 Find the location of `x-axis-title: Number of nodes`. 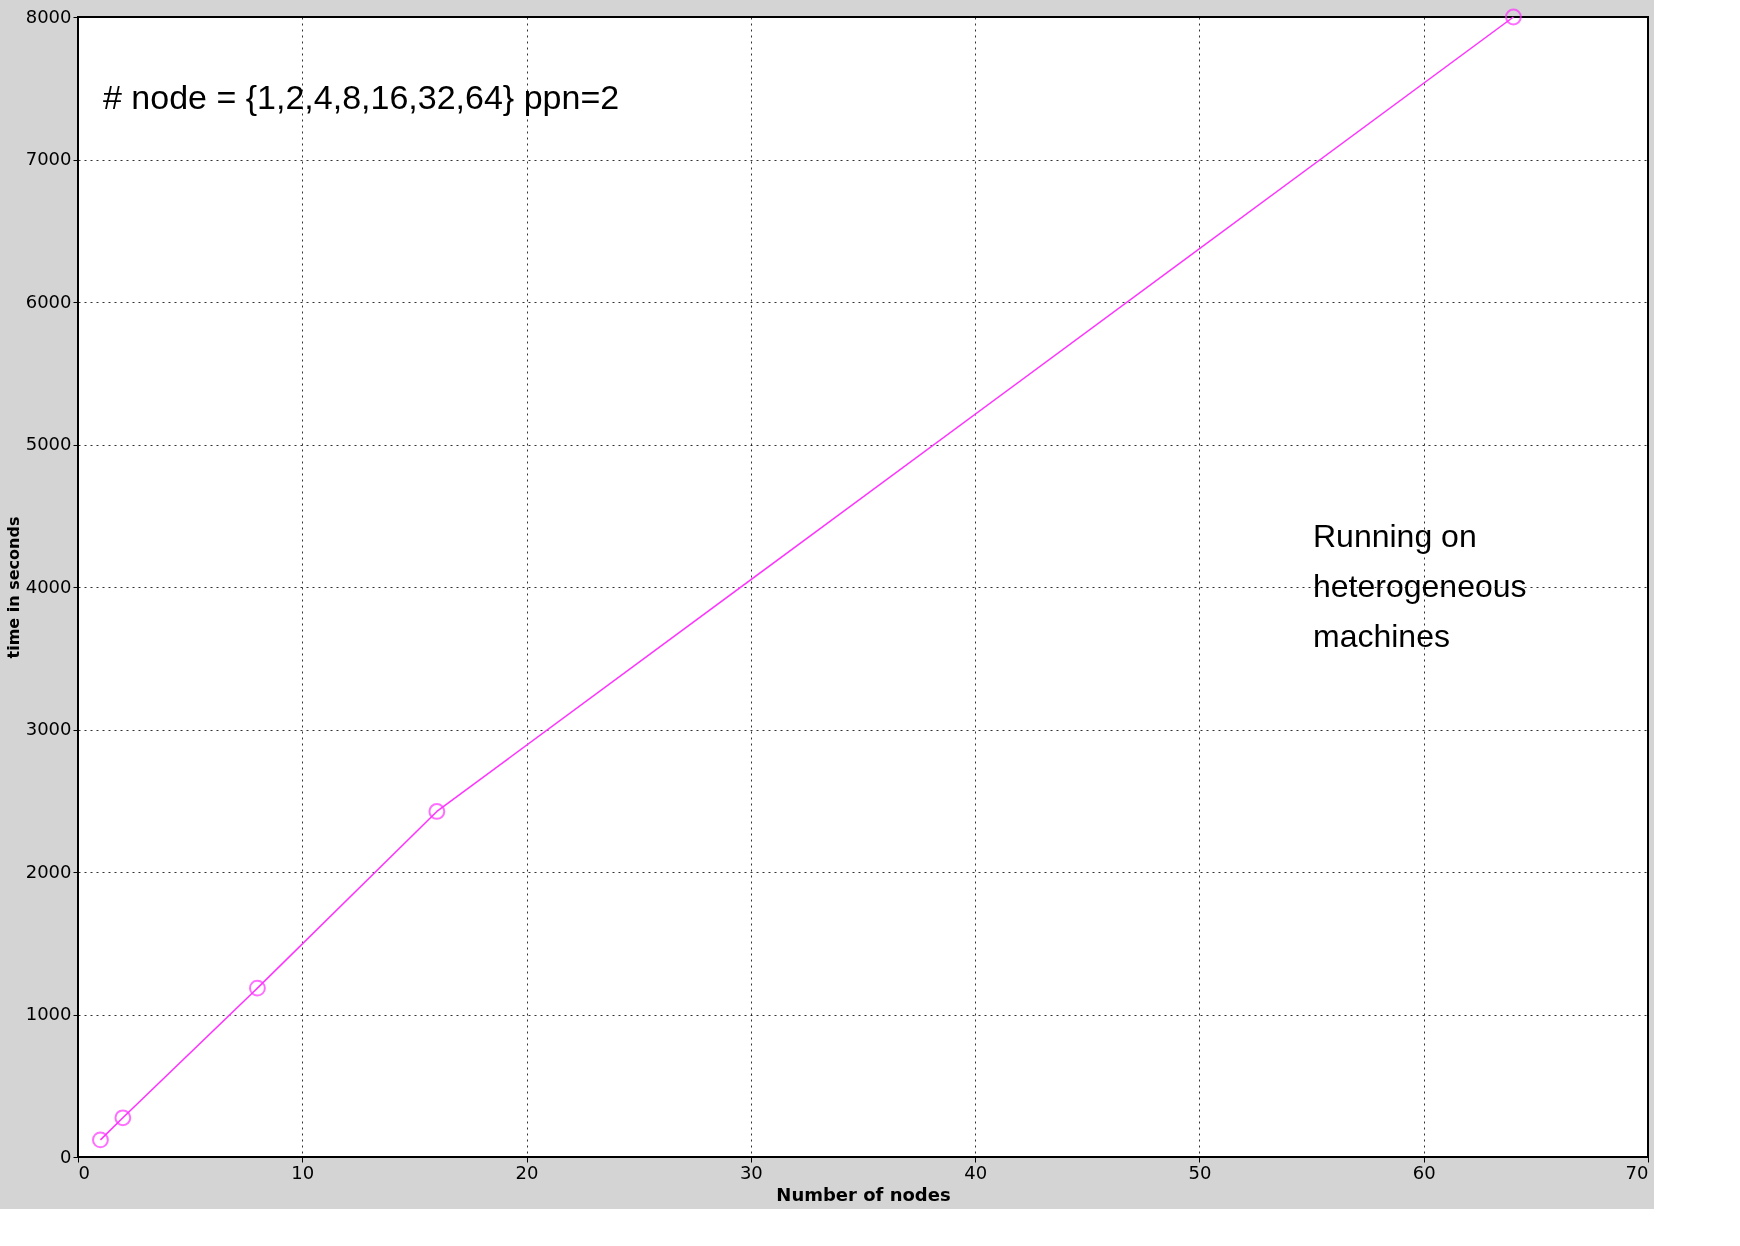

x-axis-title: Number of nodes is located at coordinates (863, 1194).